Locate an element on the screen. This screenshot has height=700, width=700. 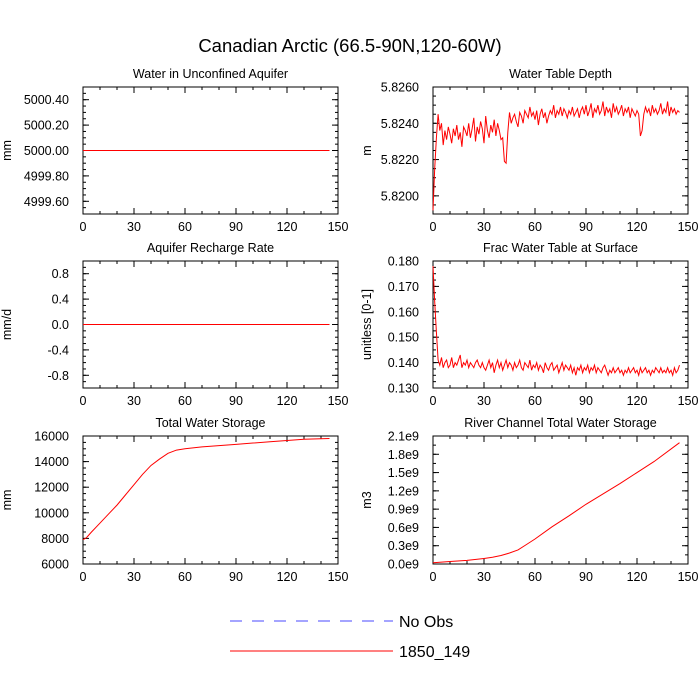
y-tick-label: 0.130 is located at coordinates (403, 389).